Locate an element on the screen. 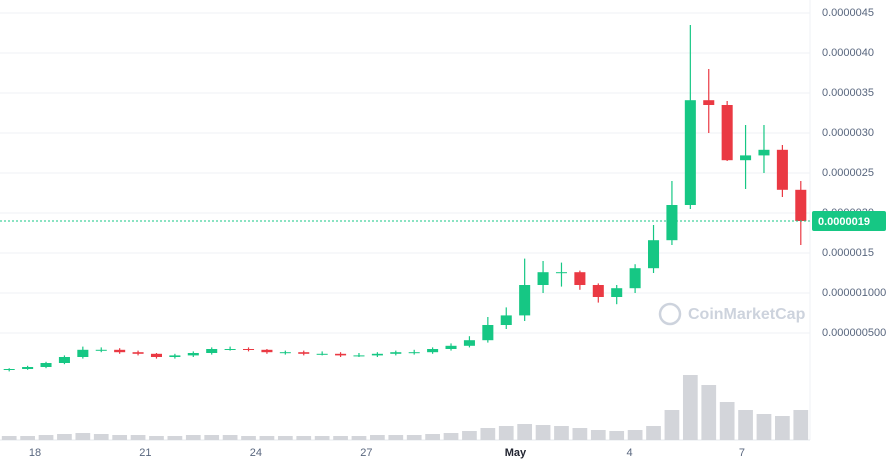 The image size is (889, 465). x-tick-label: 18 is located at coordinates (35, 453).